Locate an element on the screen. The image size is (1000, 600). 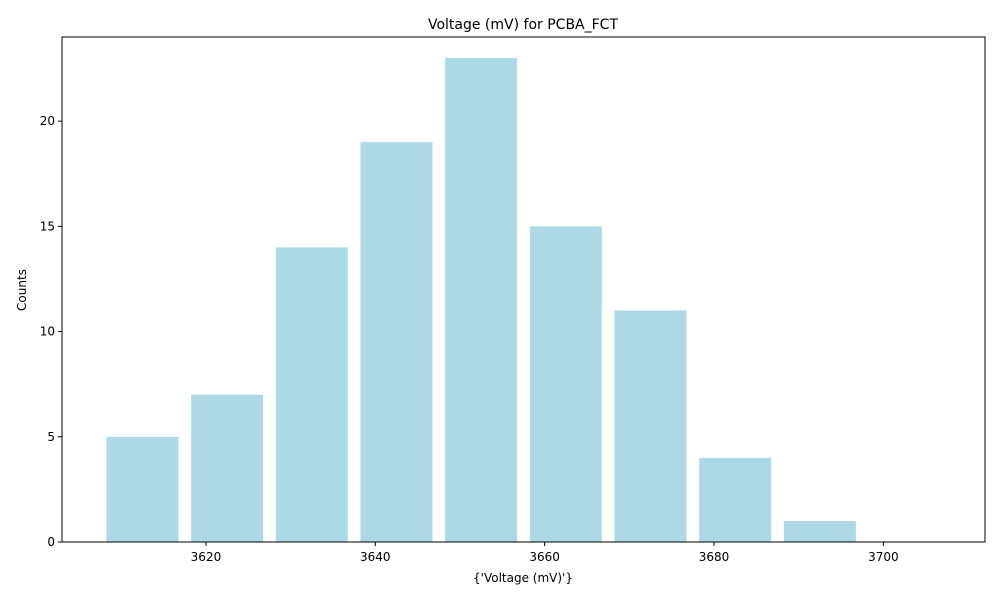
x-axis-ticks: 3620 3640 3660 3680 3700 is located at coordinates (545, 553).